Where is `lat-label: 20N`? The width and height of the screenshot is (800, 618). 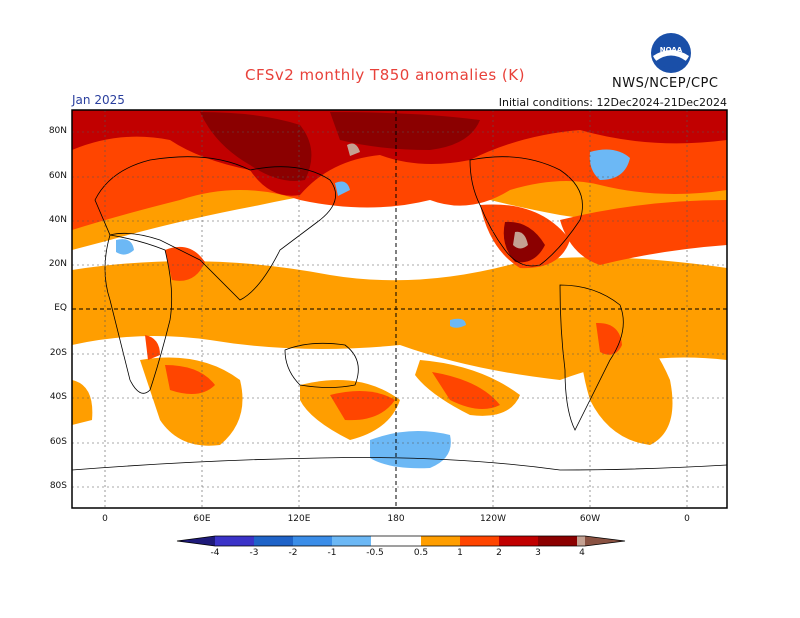
lat-label: 20N is located at coordinates (57, 264).